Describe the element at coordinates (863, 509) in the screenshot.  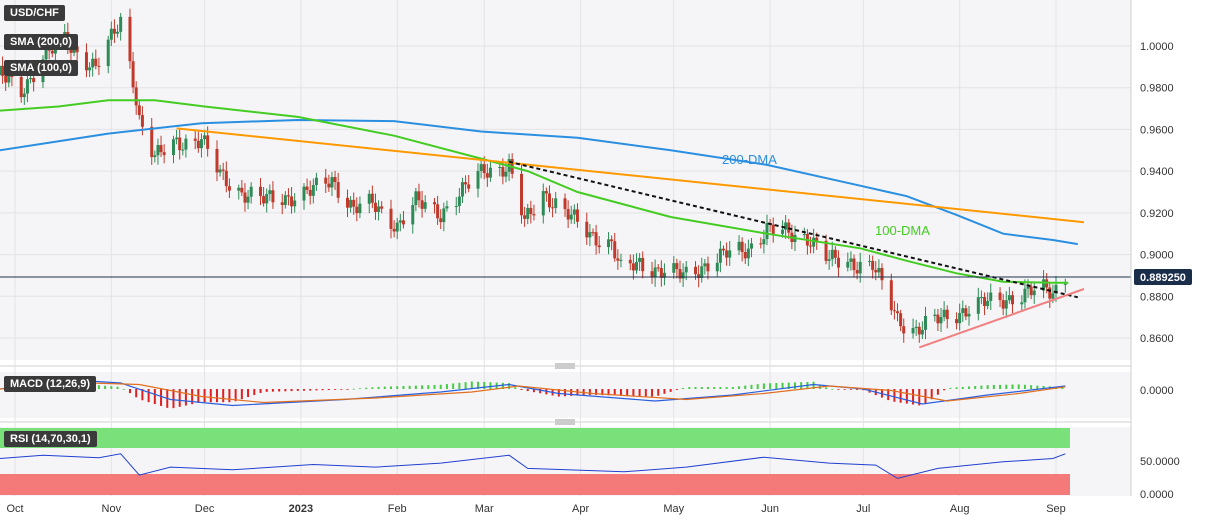
I see `x-tick-label: Jul` at that location.